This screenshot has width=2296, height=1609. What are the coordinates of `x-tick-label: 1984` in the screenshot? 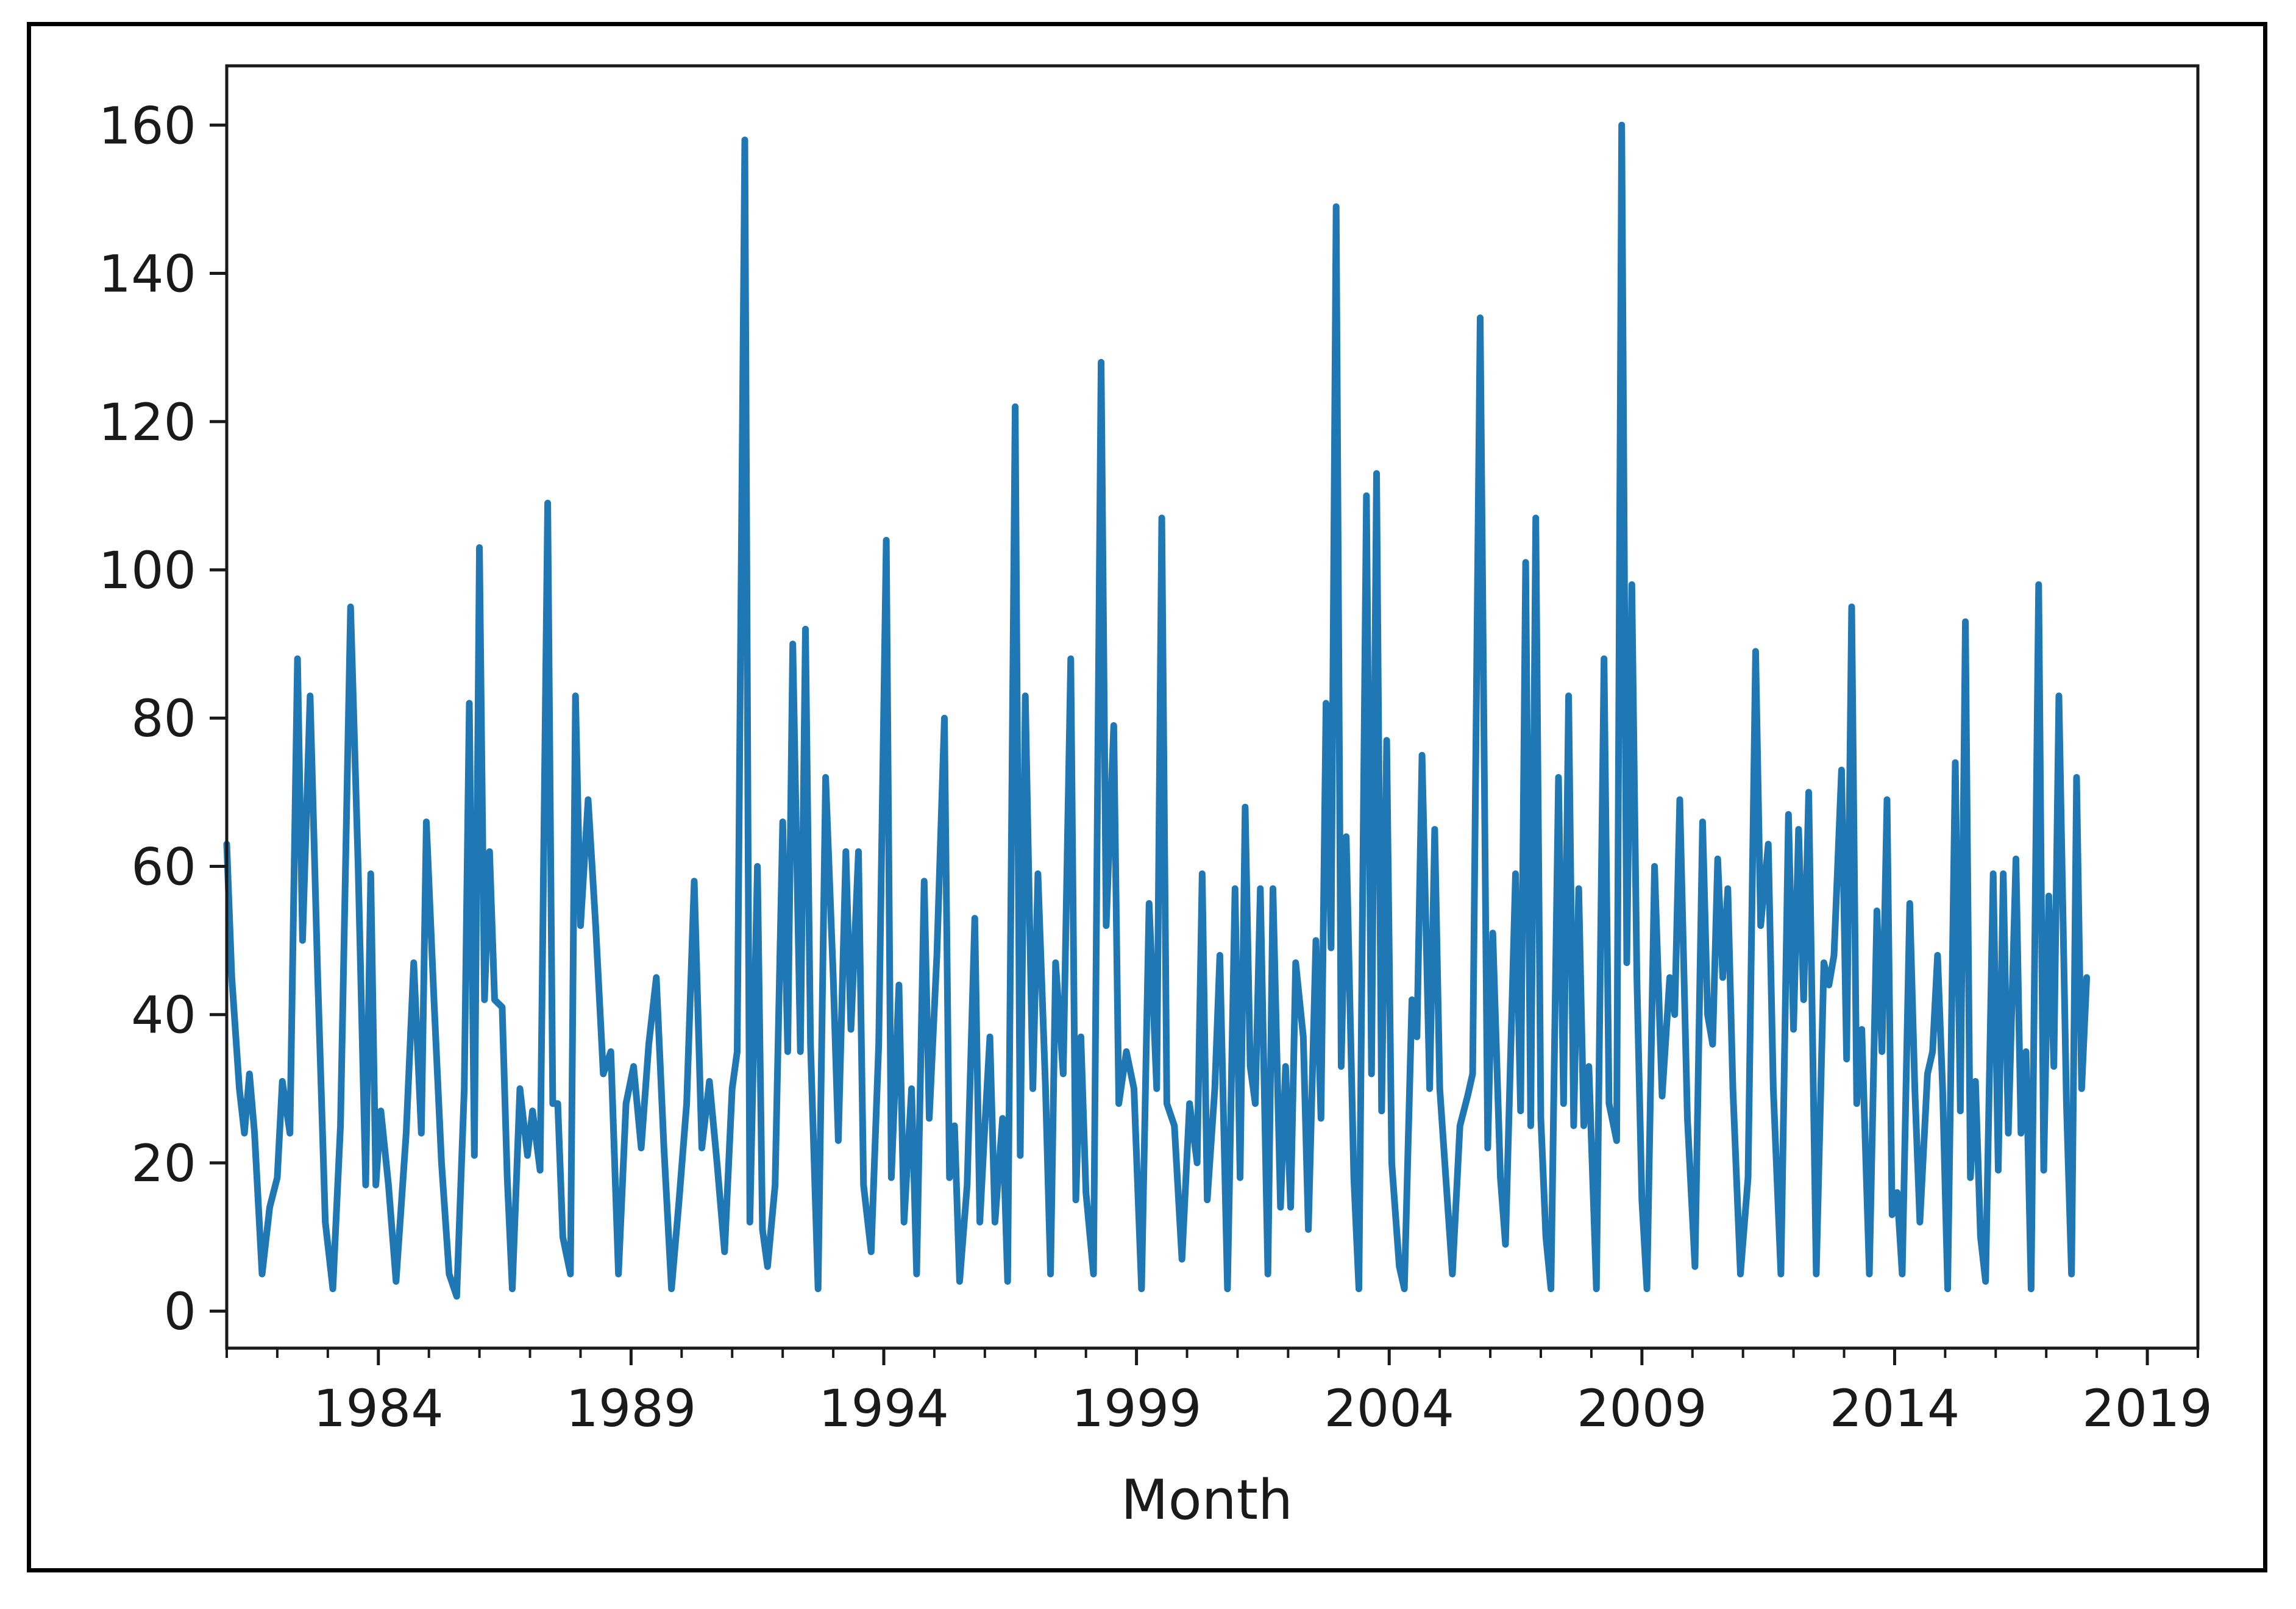 It's located at (378, 1408).